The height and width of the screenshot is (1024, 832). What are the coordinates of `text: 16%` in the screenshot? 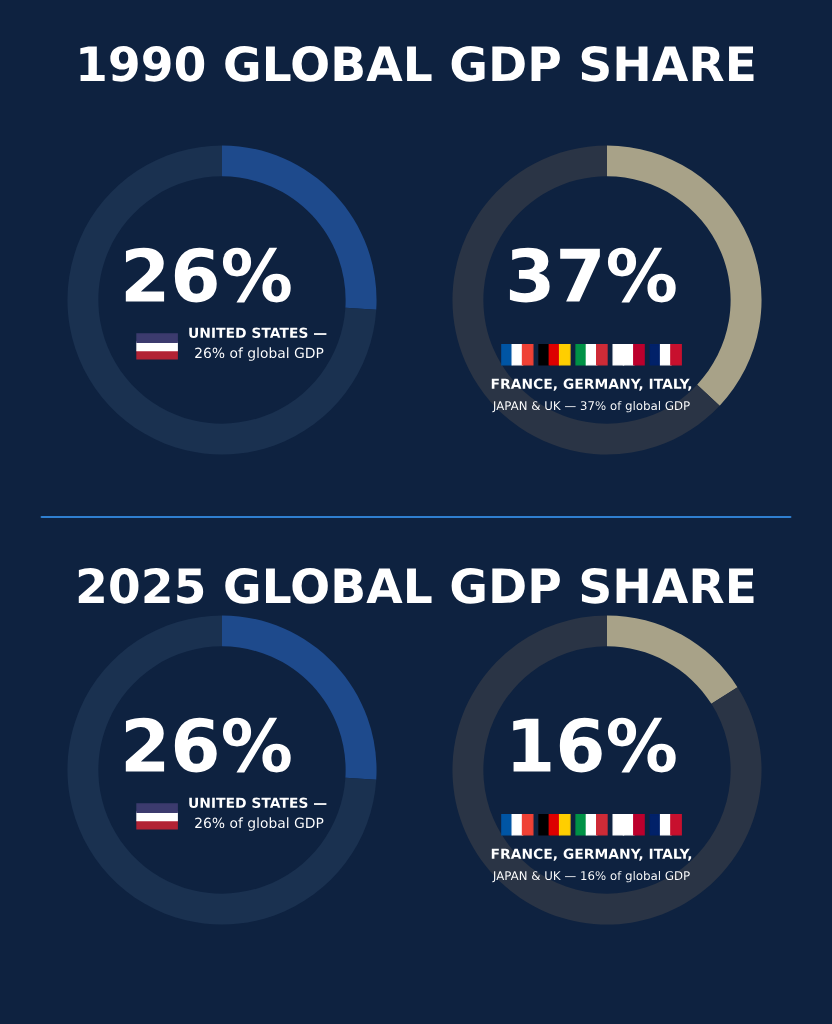 It's located at (594, 745).